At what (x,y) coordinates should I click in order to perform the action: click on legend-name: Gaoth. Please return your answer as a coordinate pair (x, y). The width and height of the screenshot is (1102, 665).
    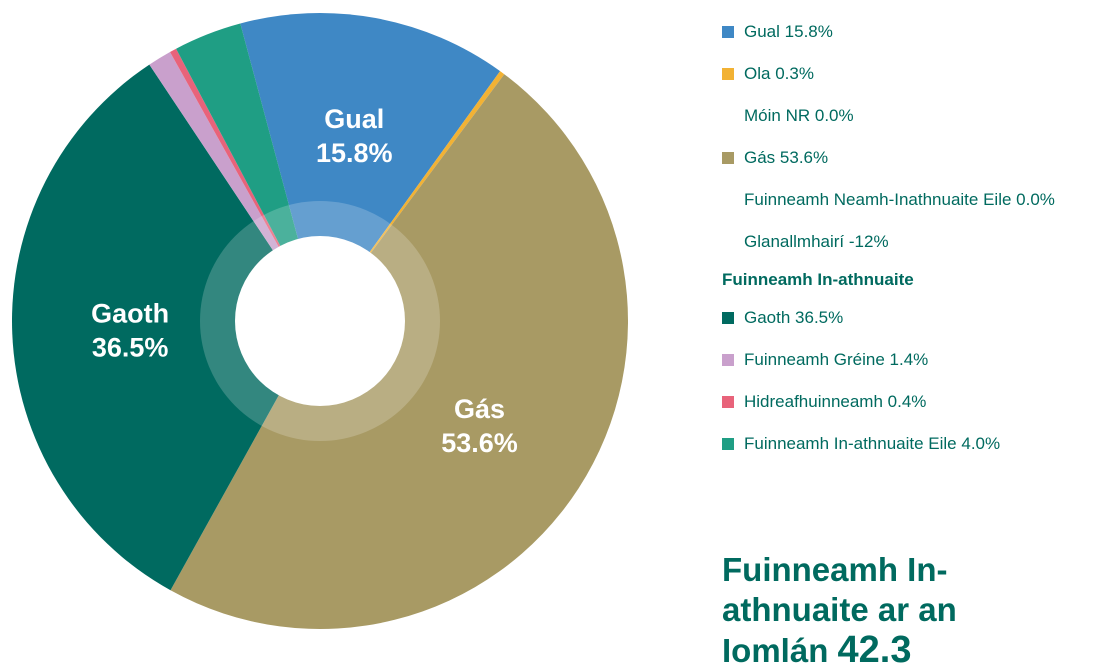
    Looking at the image, I should click on (767, 317).